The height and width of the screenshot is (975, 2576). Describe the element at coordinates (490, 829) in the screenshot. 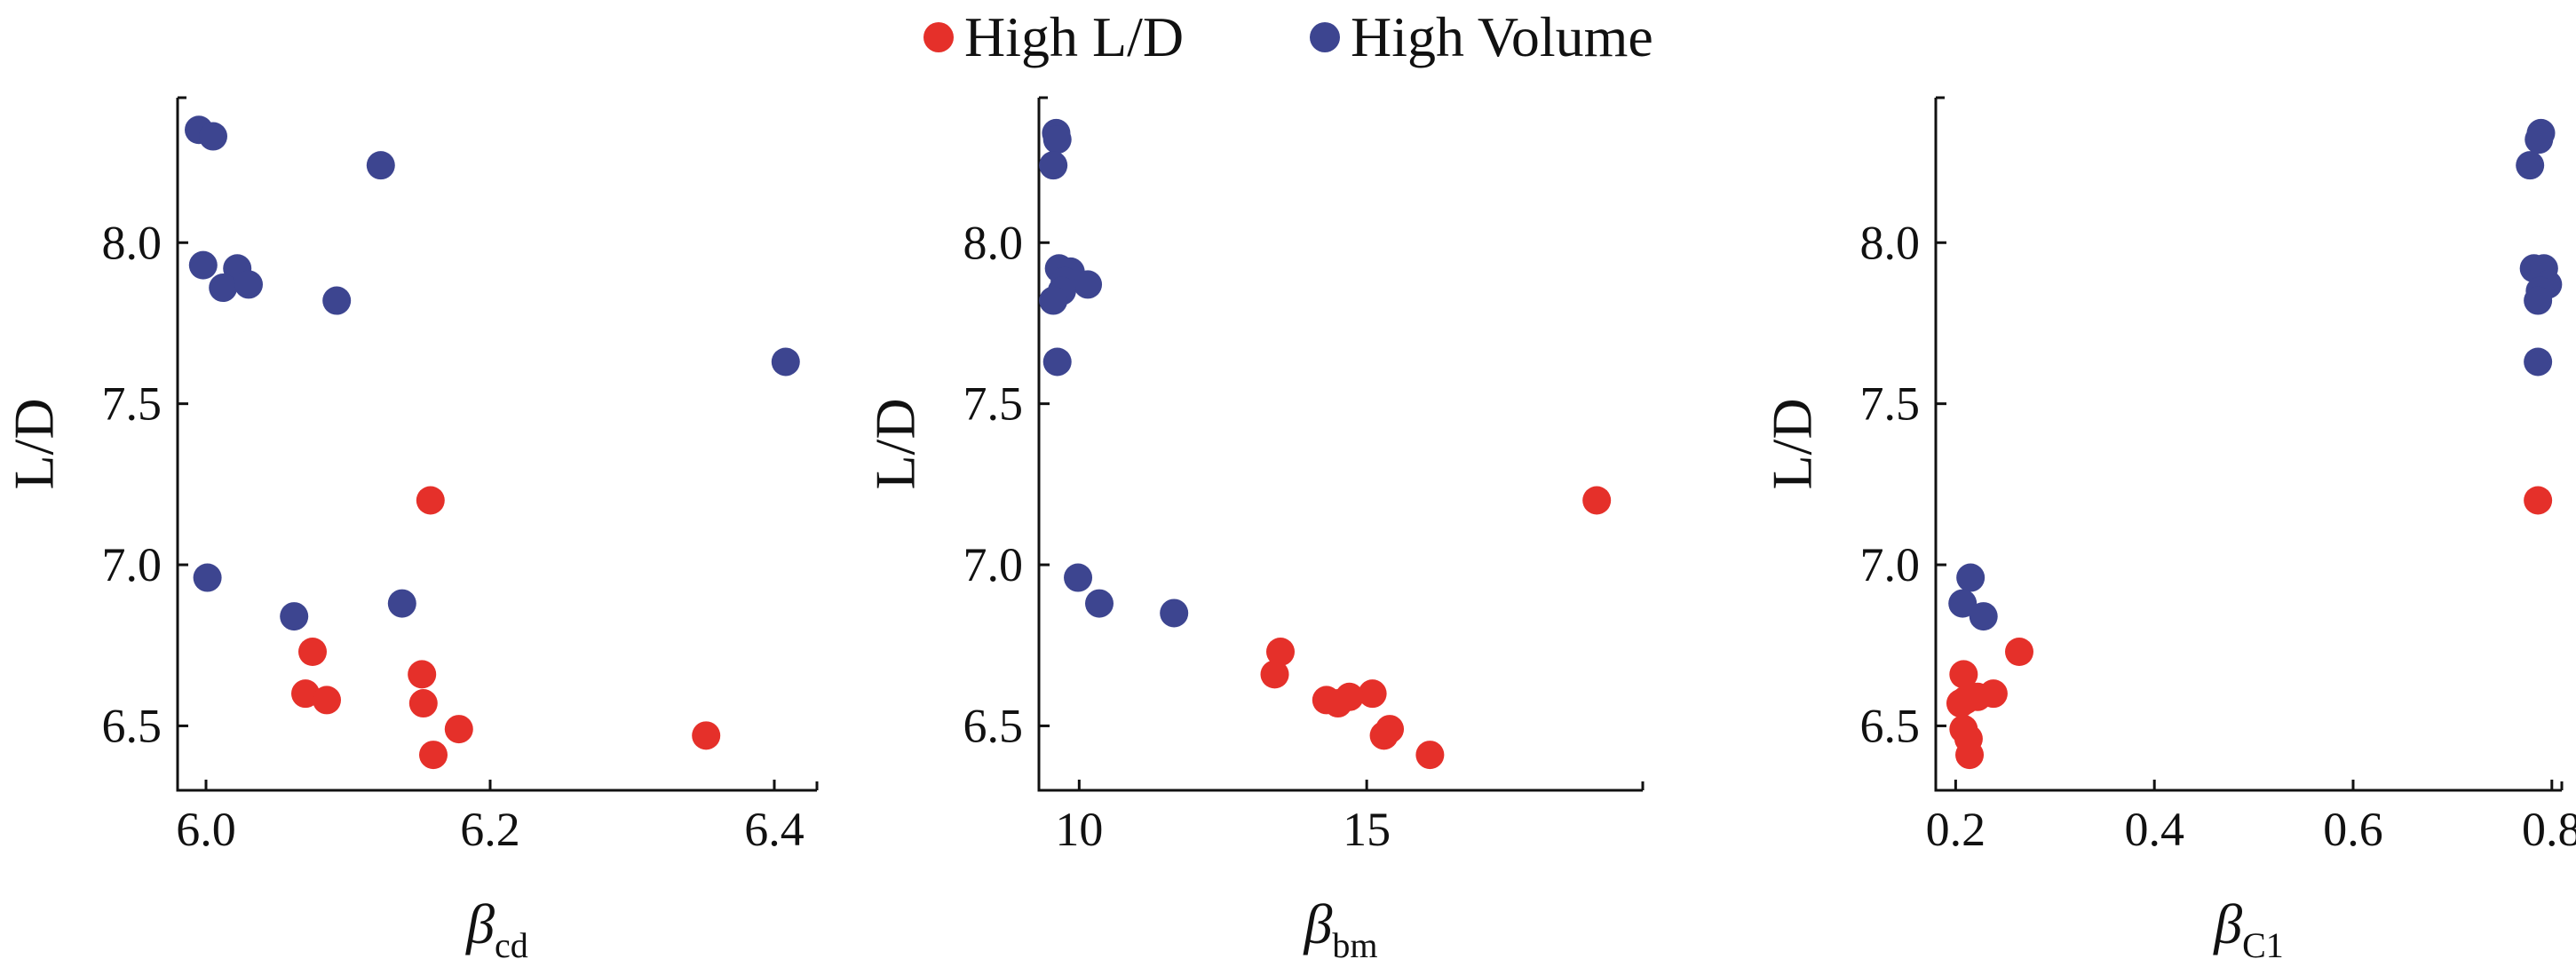

I see `x-tick-label: 6.2` at that location.